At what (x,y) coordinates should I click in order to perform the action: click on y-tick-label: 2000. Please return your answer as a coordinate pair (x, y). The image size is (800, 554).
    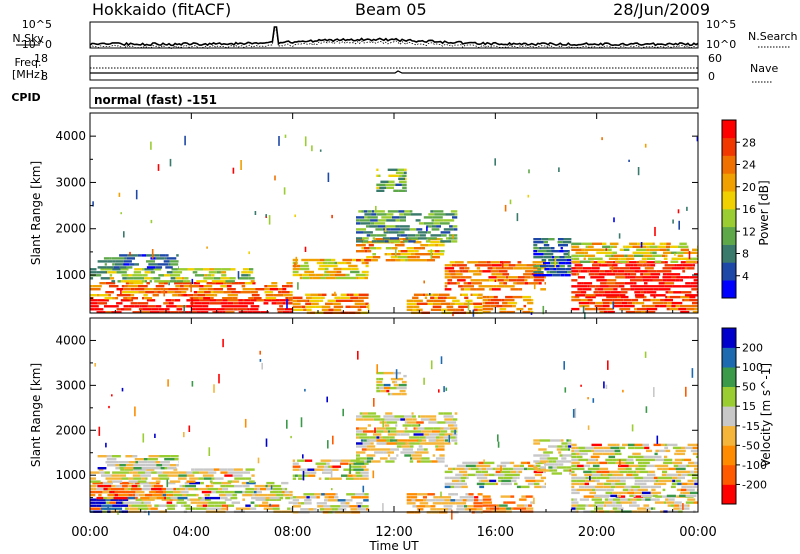
    Looking at the image, I should click on (70, 229).